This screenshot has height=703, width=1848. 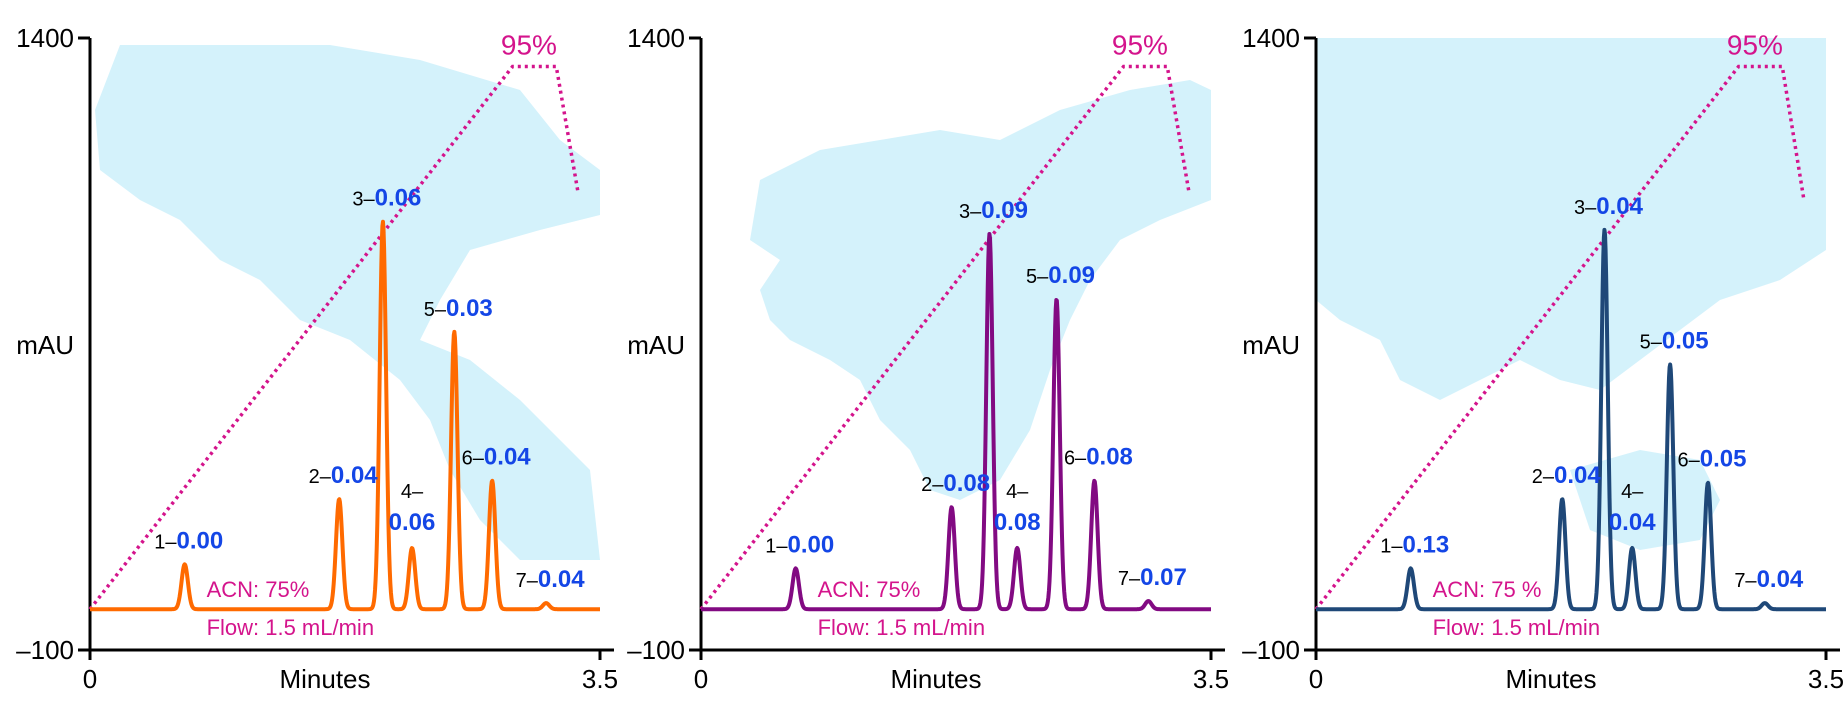 I want to click on peak-label-5: 5–0.05, so click(x=1674, y=340).